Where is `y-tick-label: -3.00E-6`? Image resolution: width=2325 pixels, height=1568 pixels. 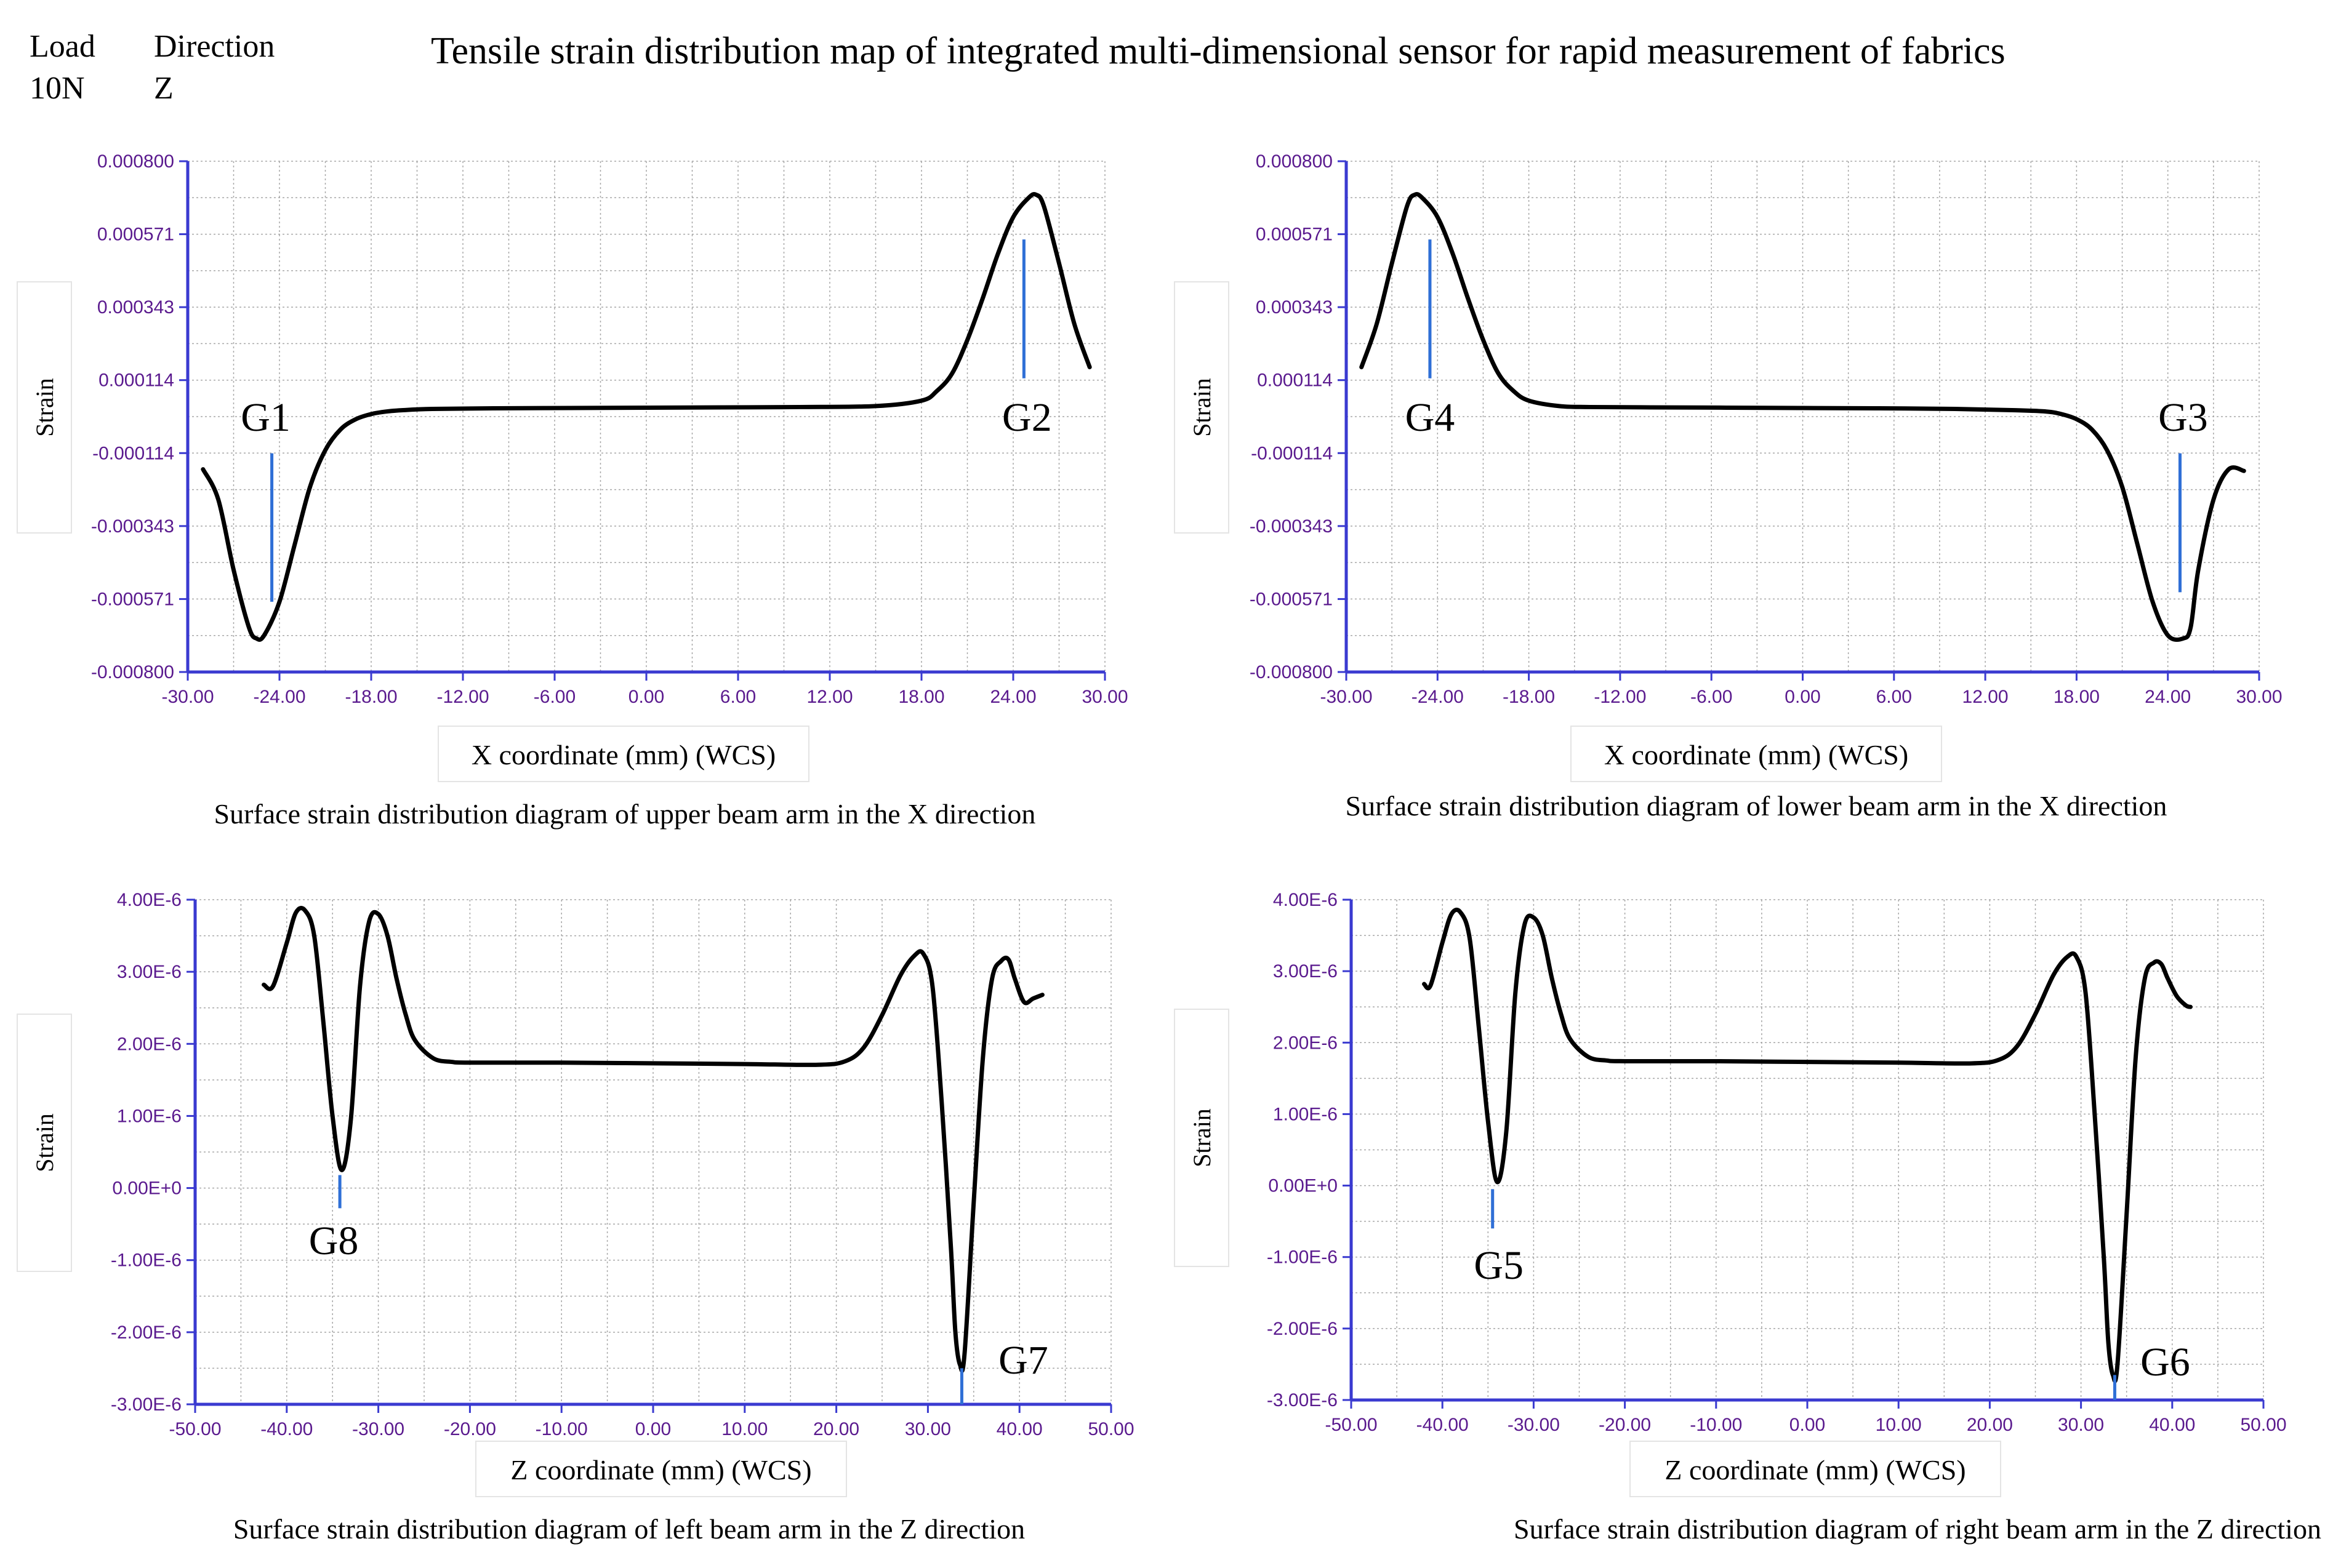
y-tick-label: -3.00E-6 is located at coordinates (1302, 1400).